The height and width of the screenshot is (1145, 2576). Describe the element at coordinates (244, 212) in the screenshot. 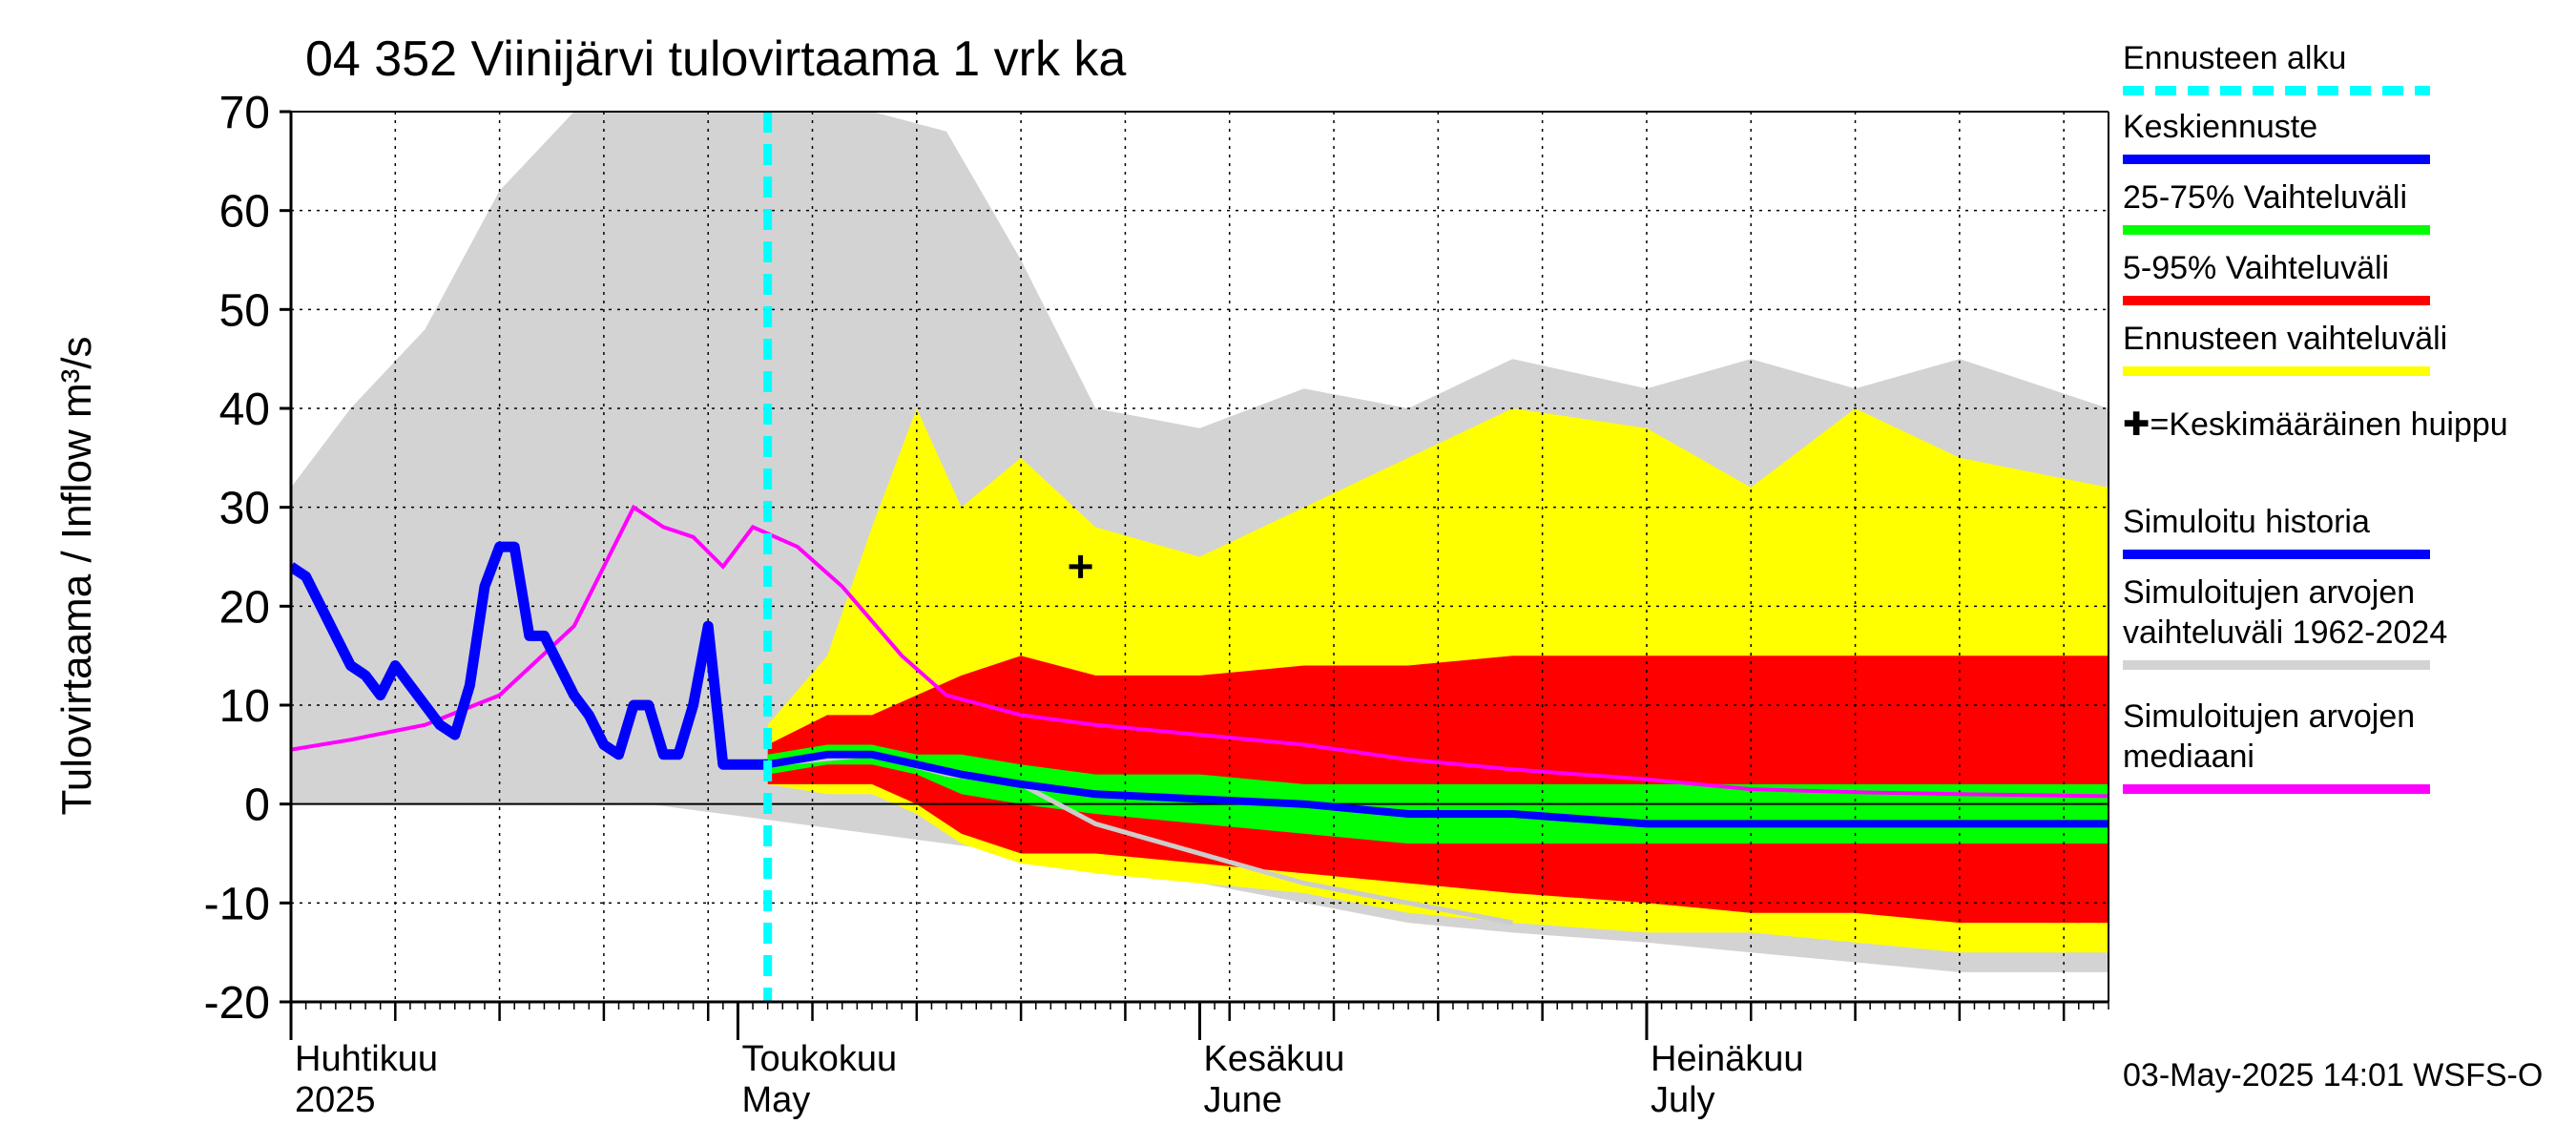

I see `y-tick-label: 60` at that location.